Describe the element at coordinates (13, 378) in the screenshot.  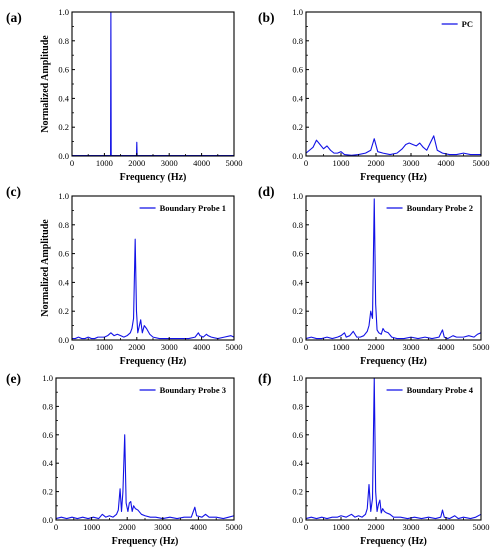
I see `panel-label: (e)` at that location.